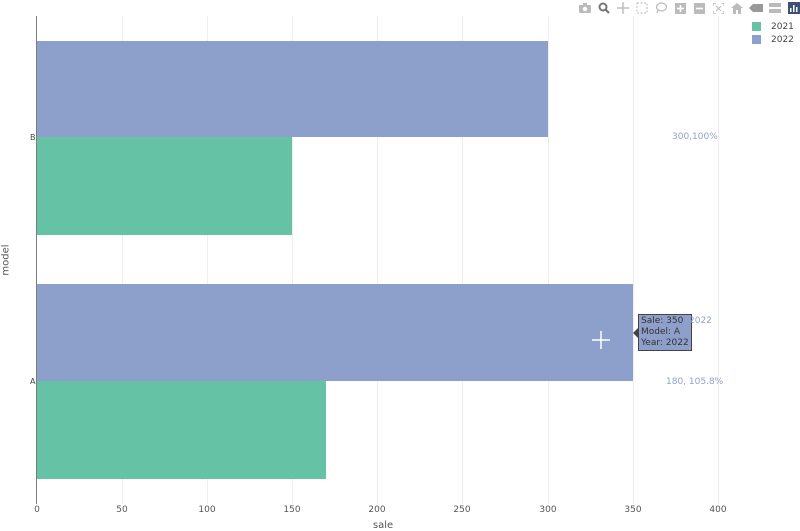 This screenshot has height=531, width=800. I want to click on spike-lines-icon, so click(756, 8).